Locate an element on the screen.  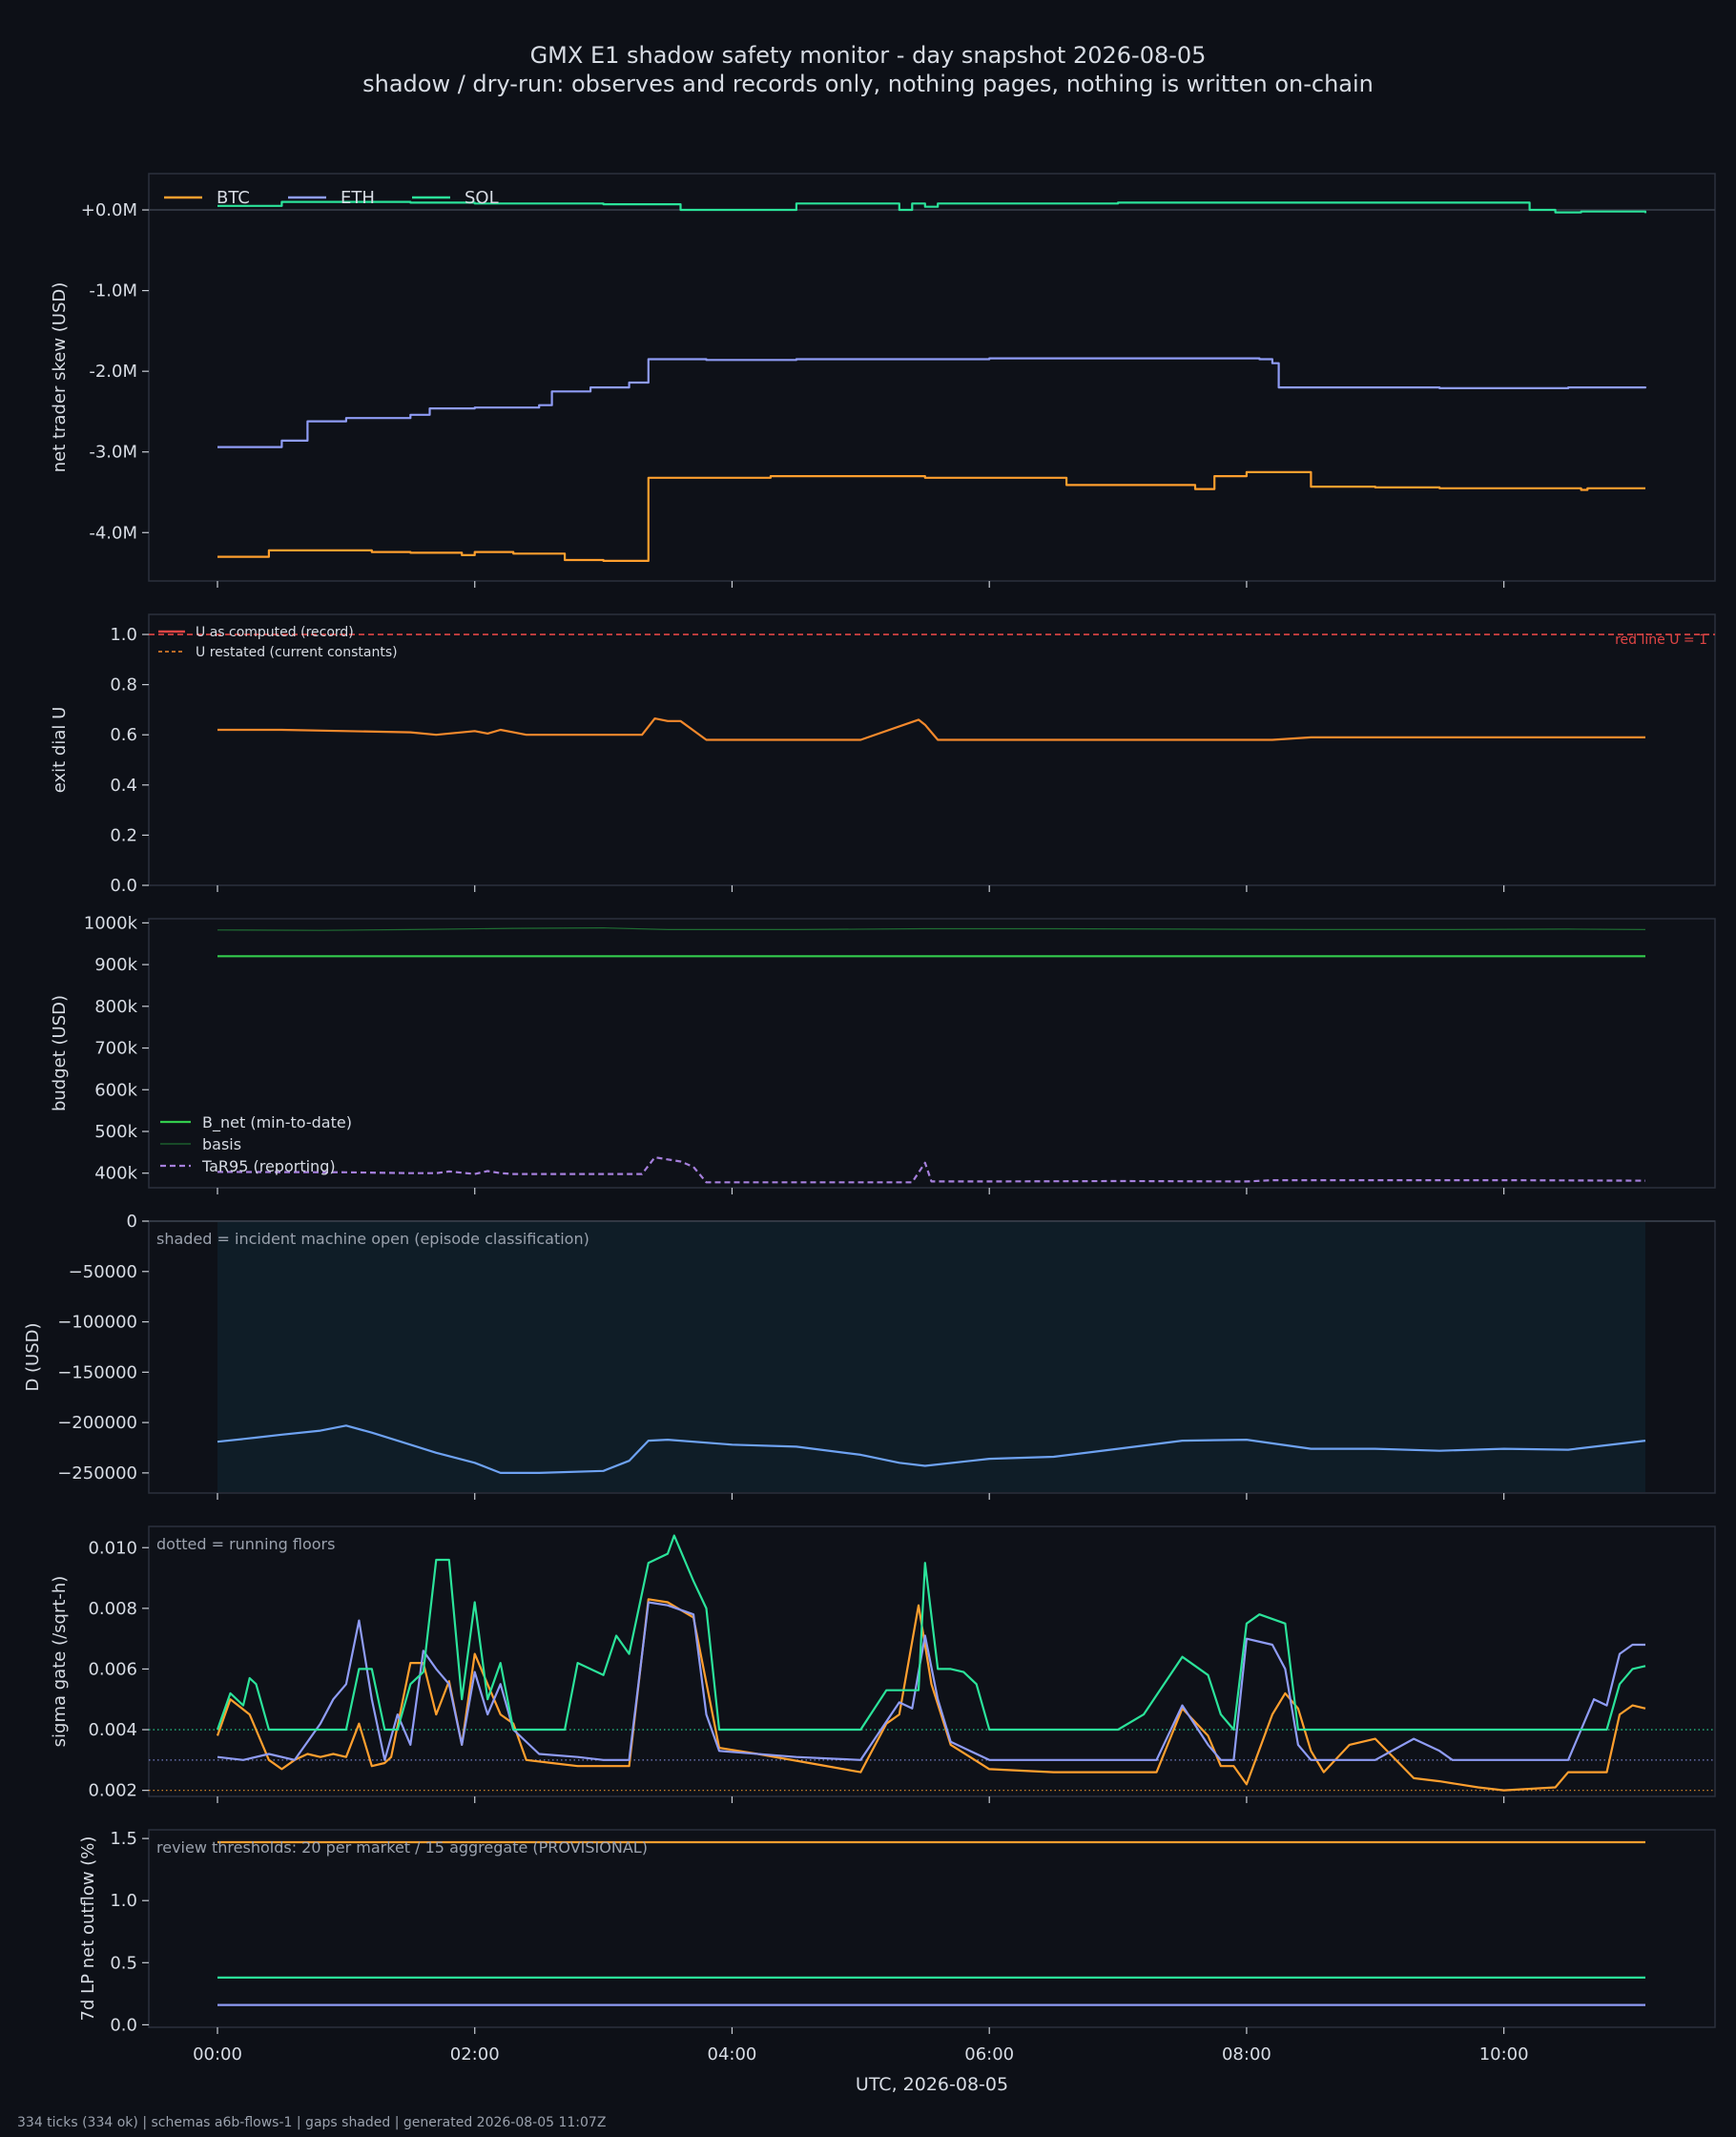
legend-label: basis is located at coordinates (221, 1144).